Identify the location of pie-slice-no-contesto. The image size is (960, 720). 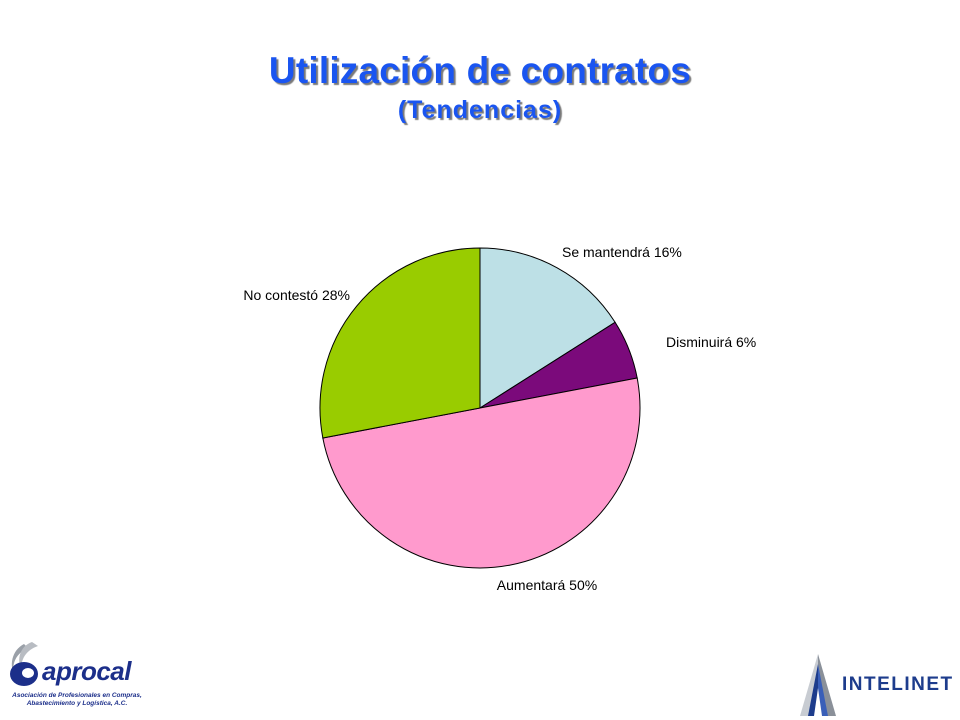
(400, 343).